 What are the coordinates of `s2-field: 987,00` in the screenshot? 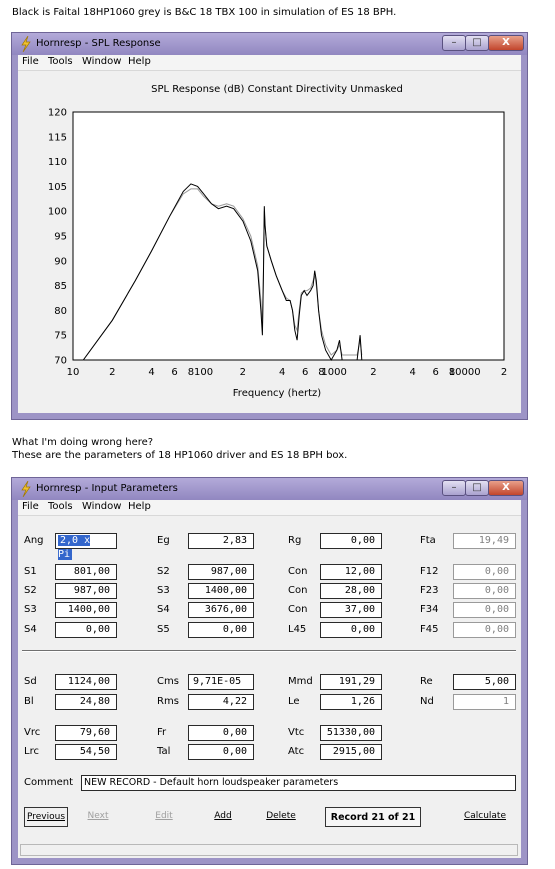 It's located at (86, 591).